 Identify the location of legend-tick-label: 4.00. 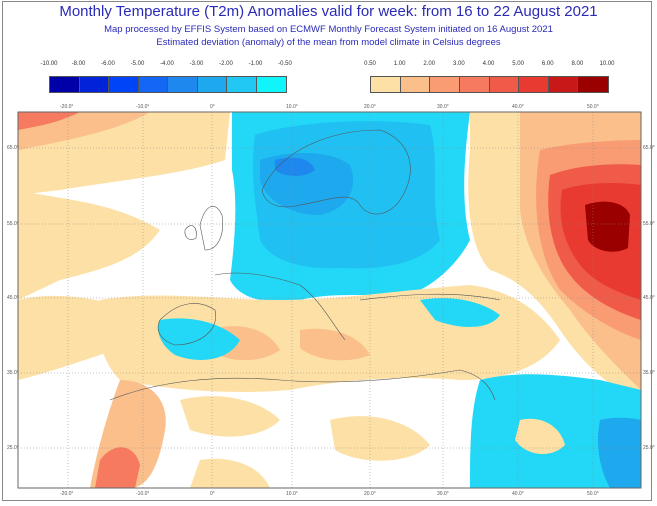
(488, 64).